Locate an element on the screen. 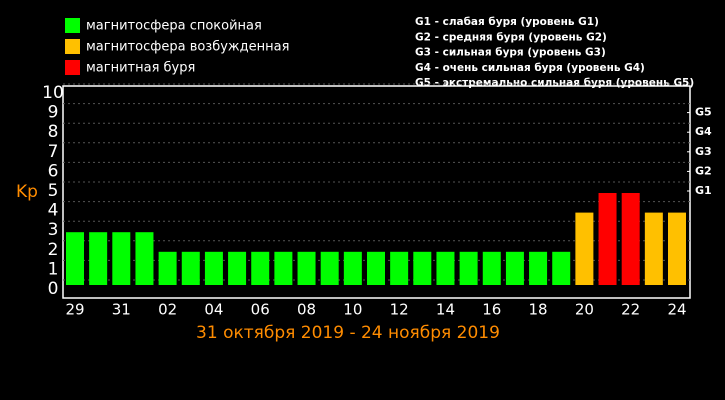 This screenshot has height=400, width=725. storm-note: G3 - сильная буря (уровень G3) is located at coordinates (510, 53).